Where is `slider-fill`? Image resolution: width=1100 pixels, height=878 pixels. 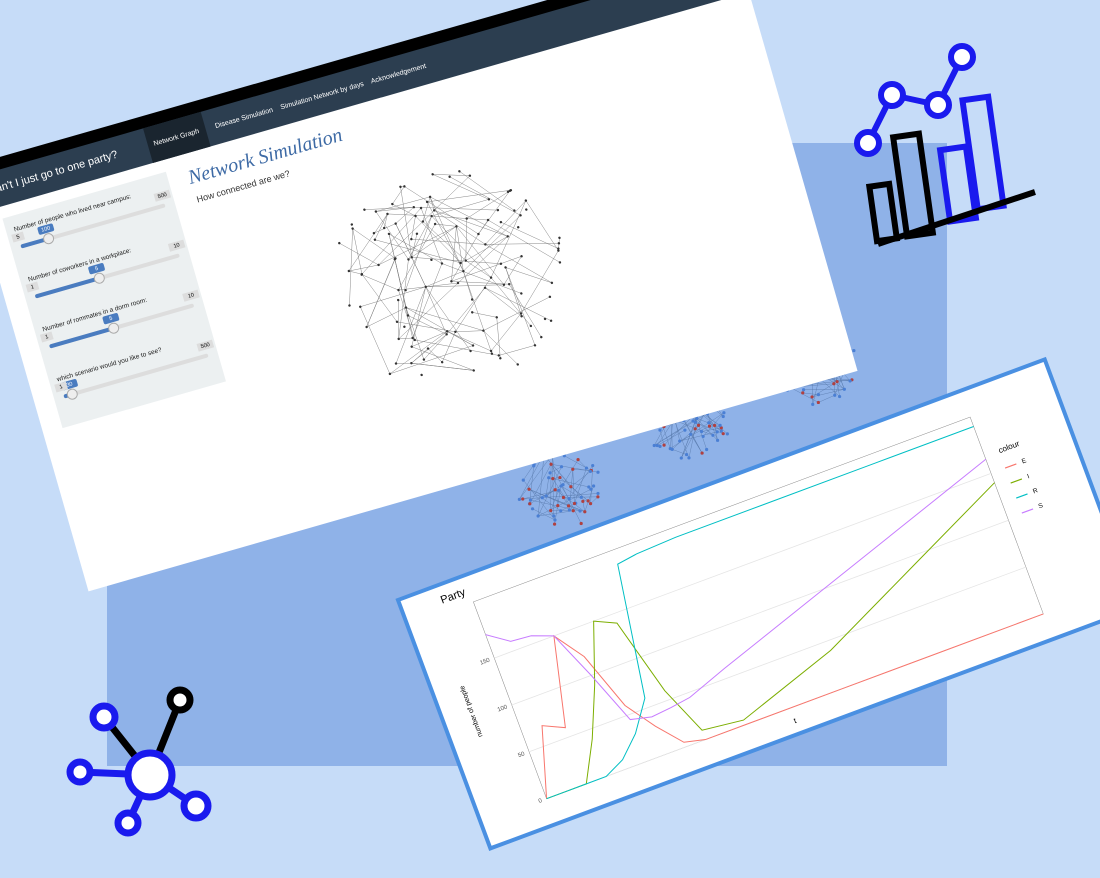
slider-fill is located at coordinates (67, 287).